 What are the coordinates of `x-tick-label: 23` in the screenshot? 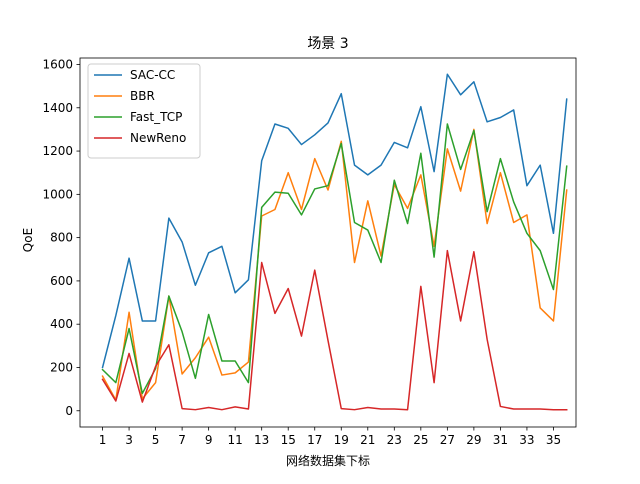 It's located at (394, 440).